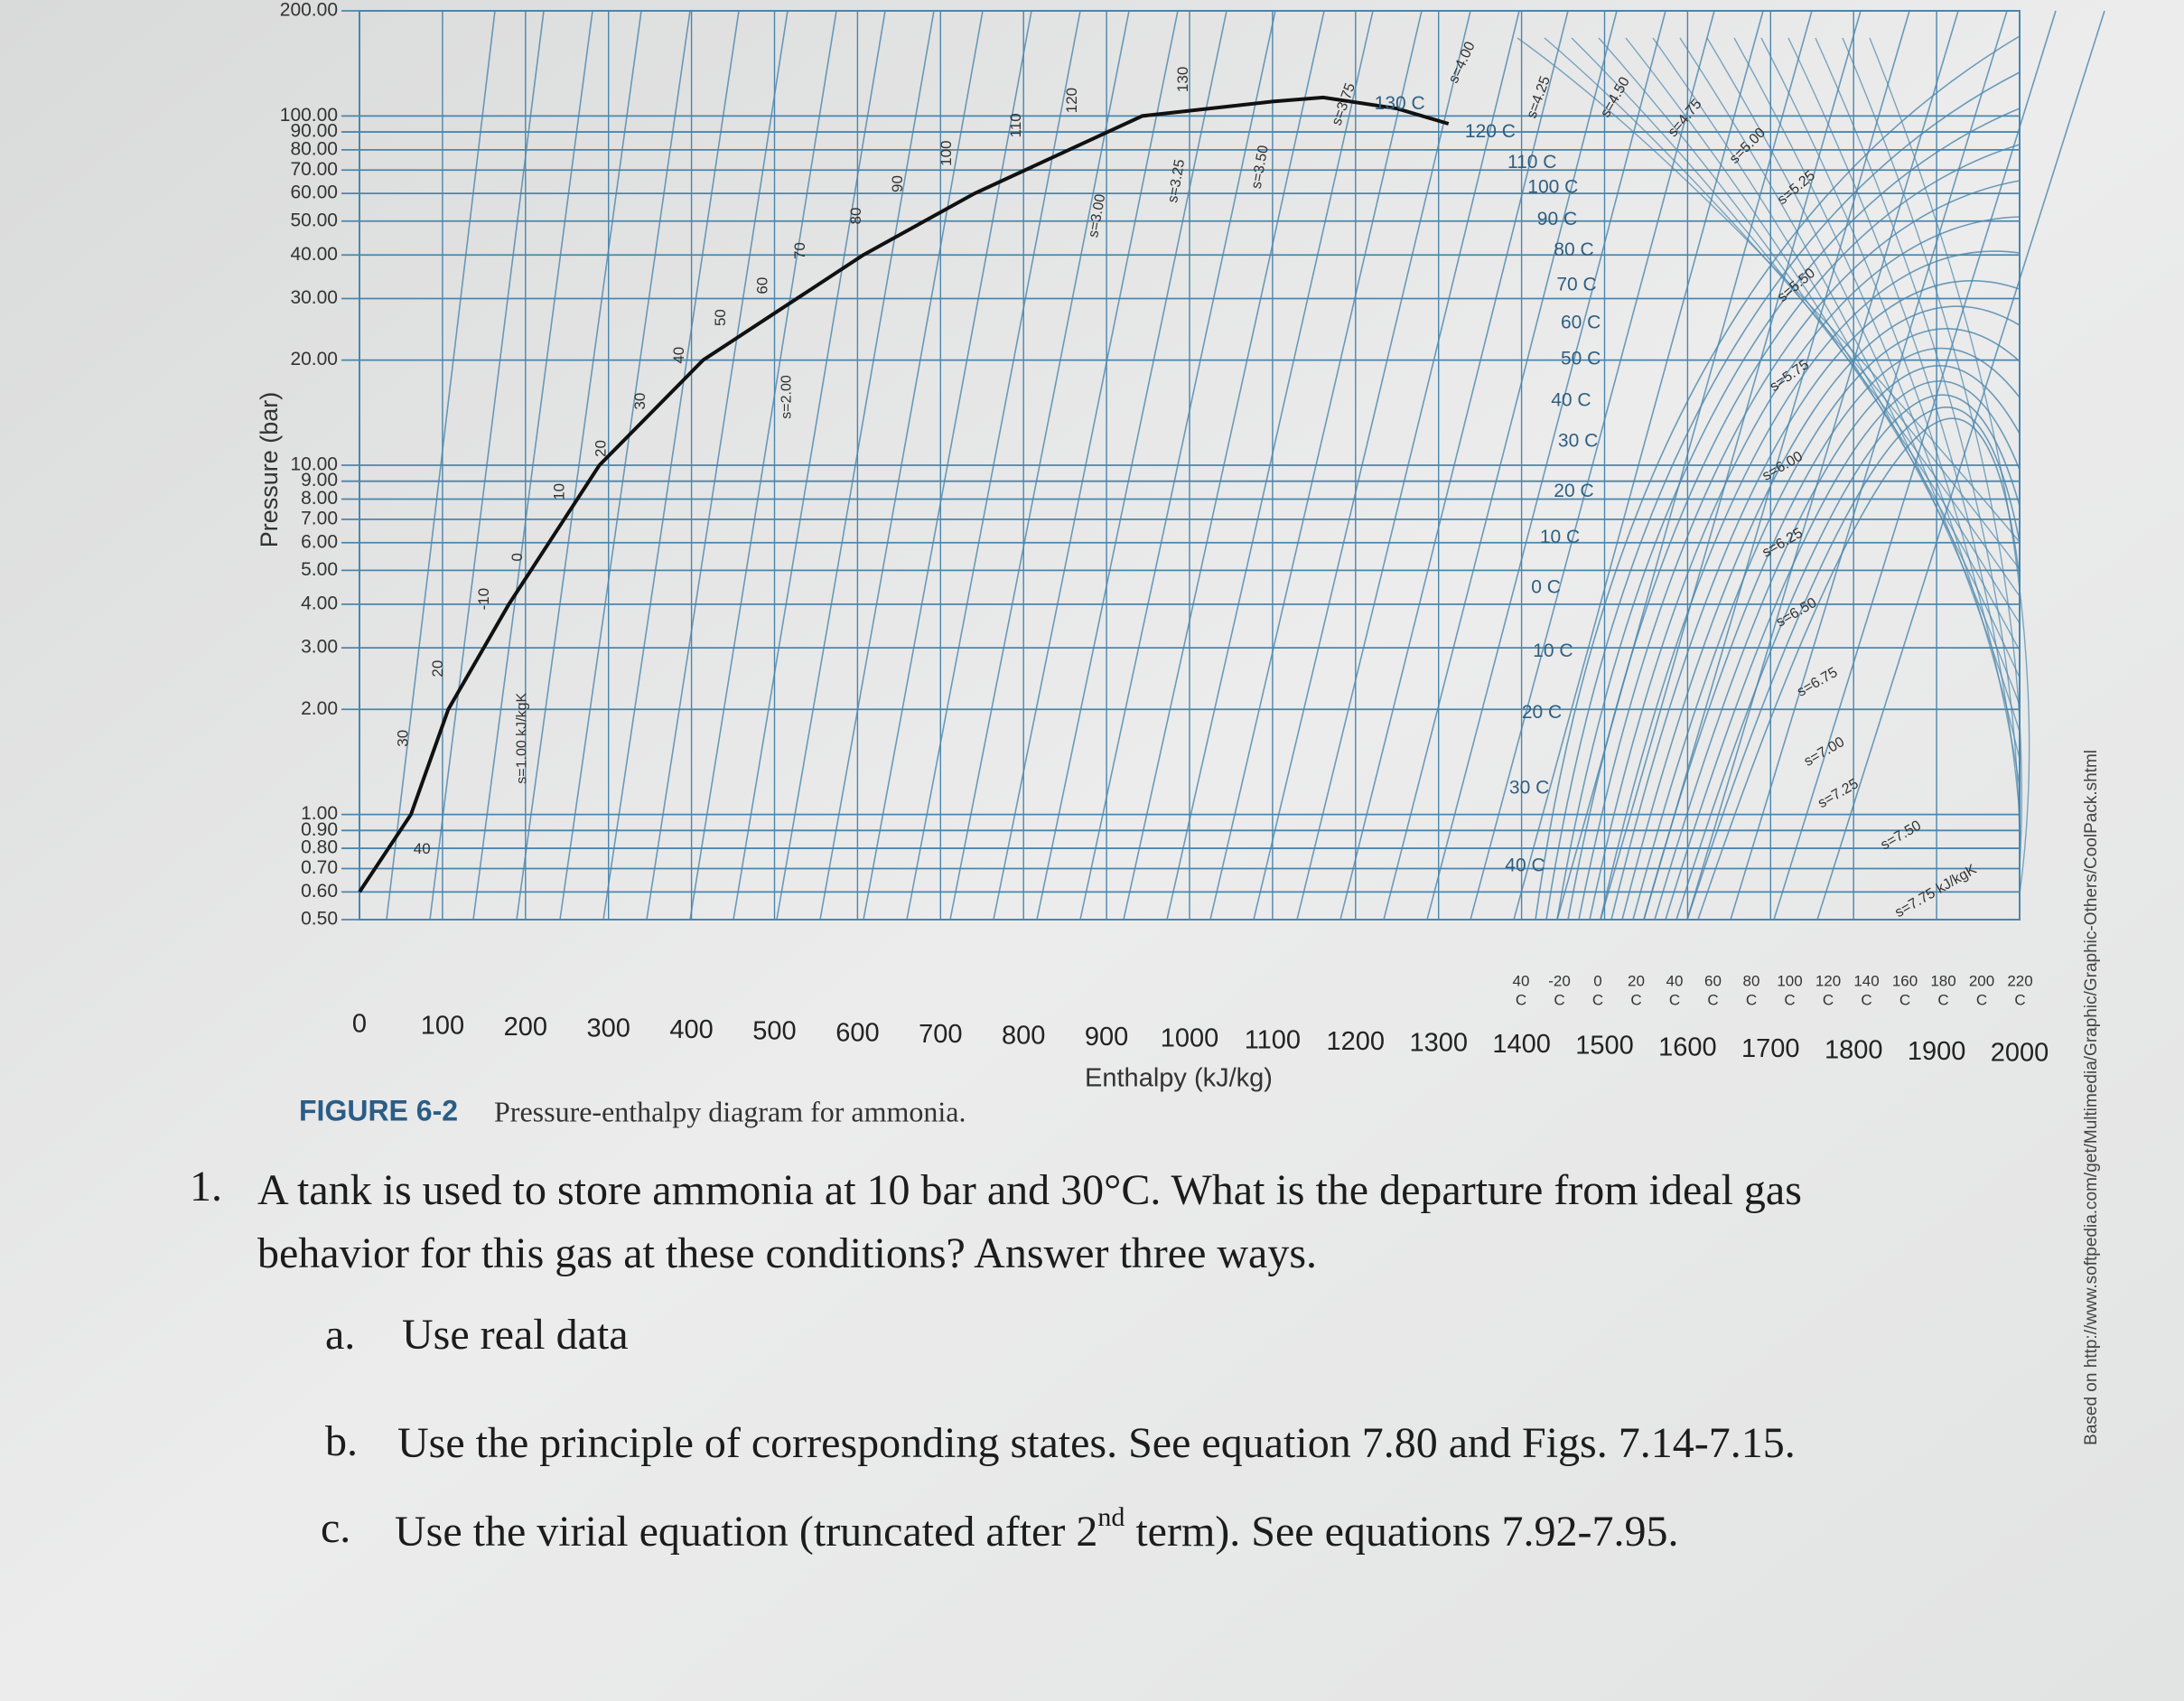 This screenshot has width=2184, height=1701. I want to click on liquid-label: 30, so click(640, 401).